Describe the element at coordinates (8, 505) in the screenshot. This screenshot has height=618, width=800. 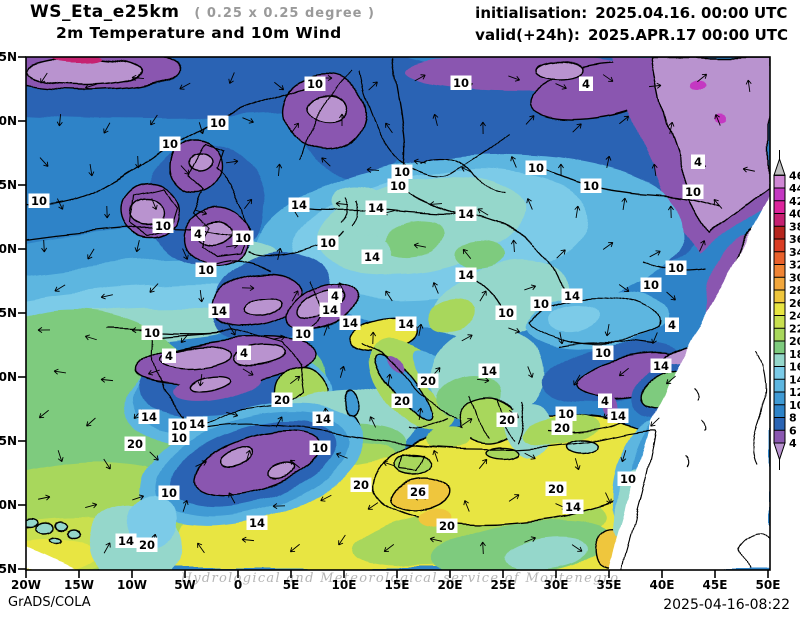
I see `svg-text: 30N` at that location.